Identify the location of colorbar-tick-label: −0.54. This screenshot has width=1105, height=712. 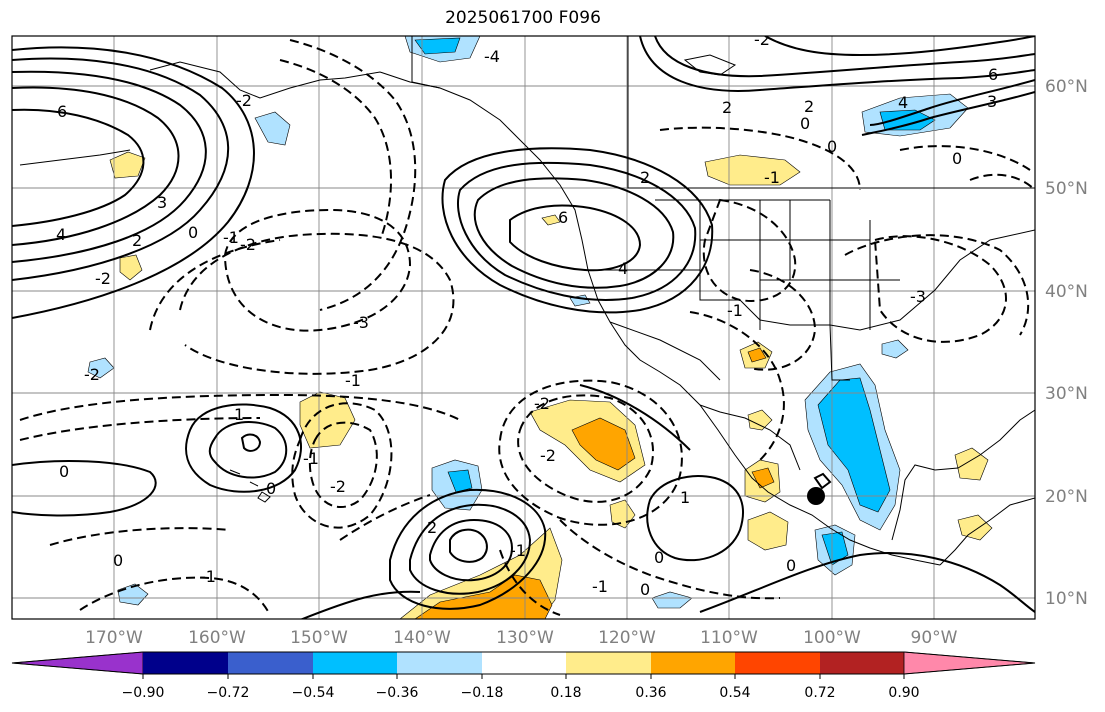
(313, 693).